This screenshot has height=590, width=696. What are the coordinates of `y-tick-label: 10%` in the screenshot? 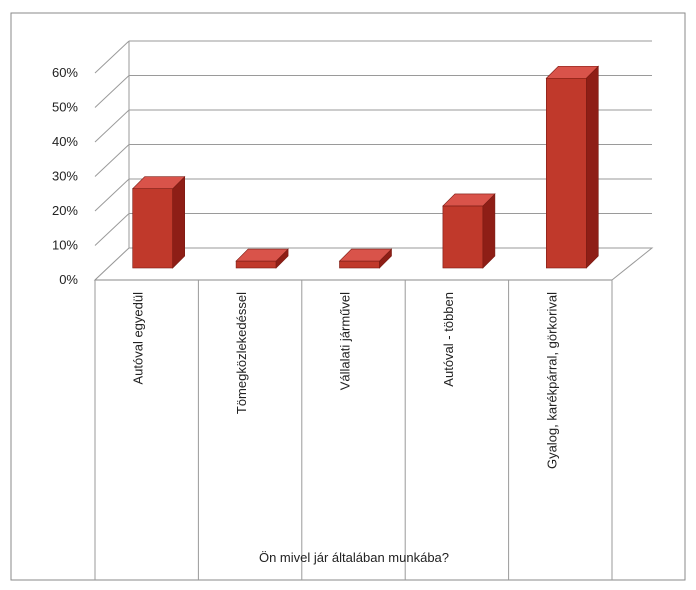 It's located at (65, 245).